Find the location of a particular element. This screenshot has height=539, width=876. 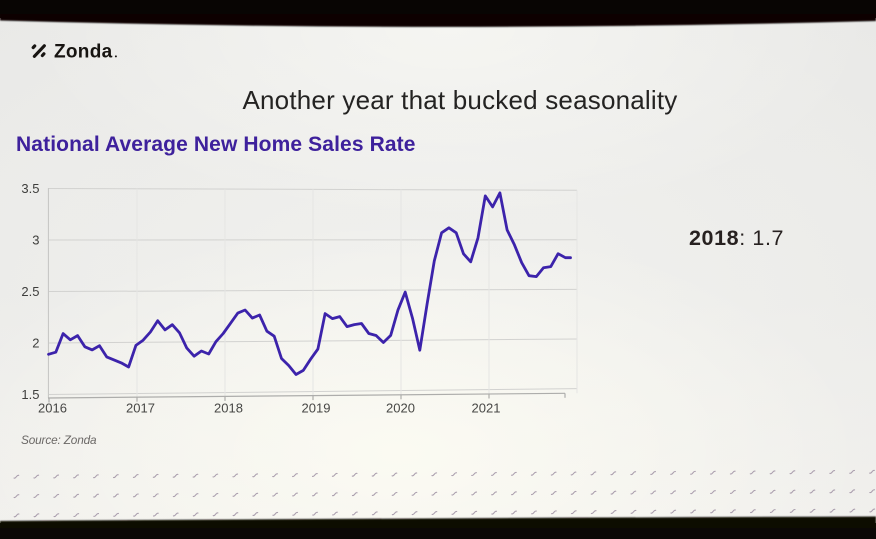

svg-text: 1.5 is located at coordinates (30, 394).